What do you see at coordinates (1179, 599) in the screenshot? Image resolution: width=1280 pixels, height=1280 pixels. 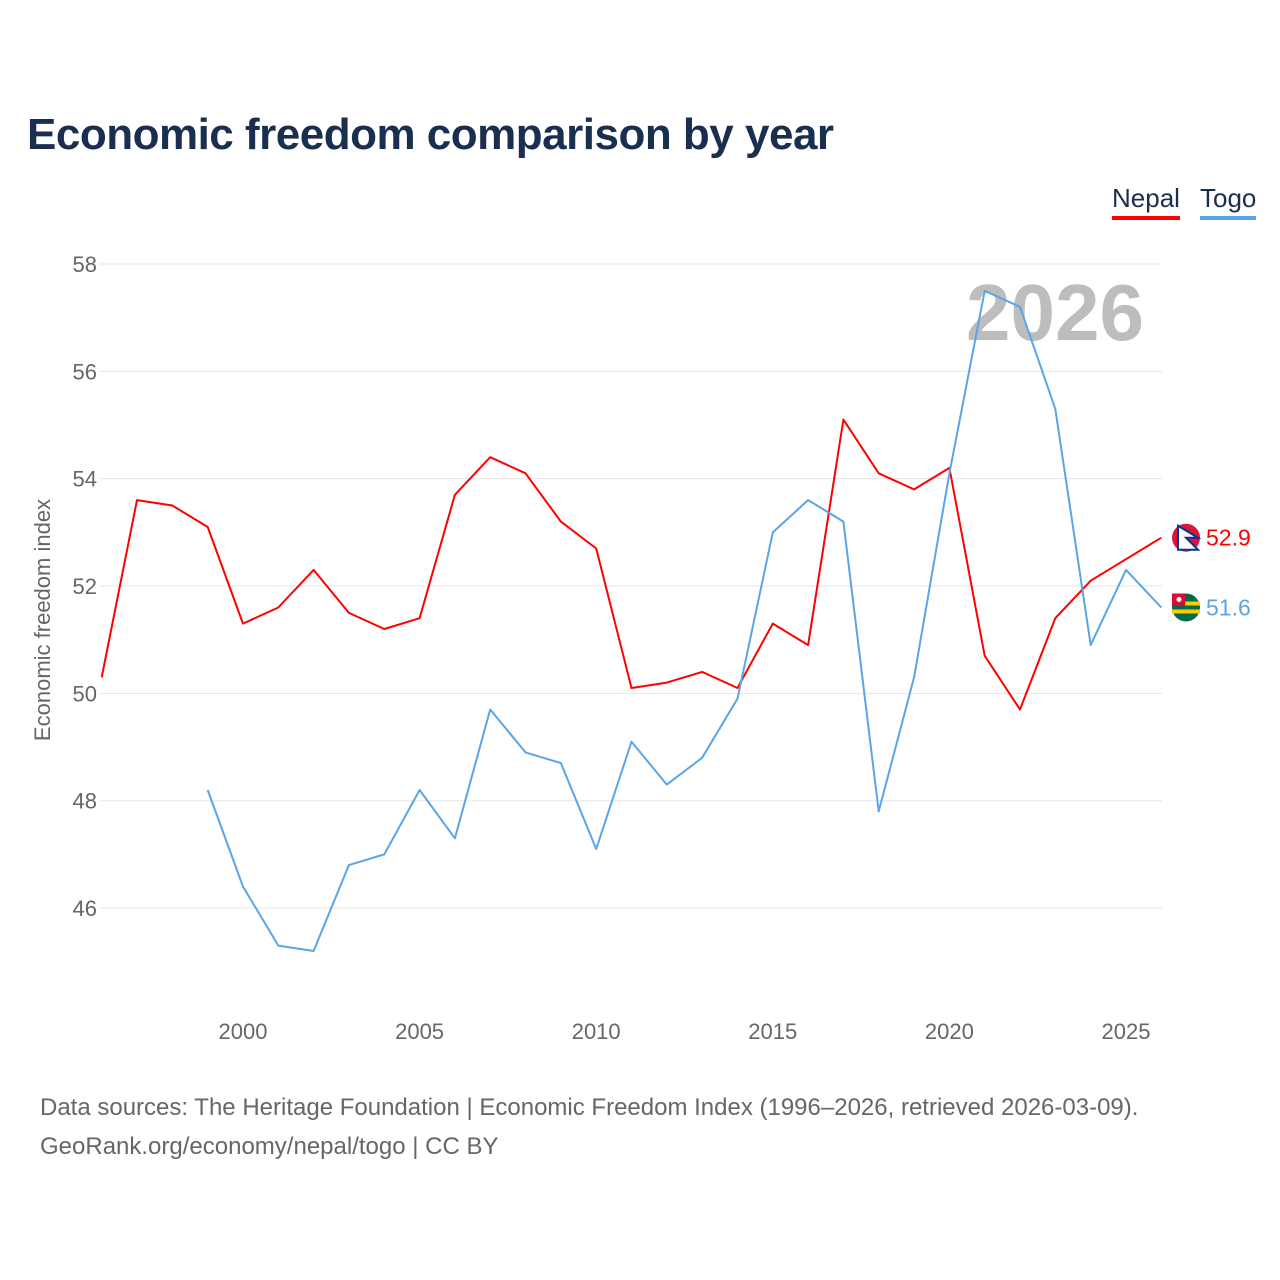 I see `flag-star` at bounding box center [1179, 599].